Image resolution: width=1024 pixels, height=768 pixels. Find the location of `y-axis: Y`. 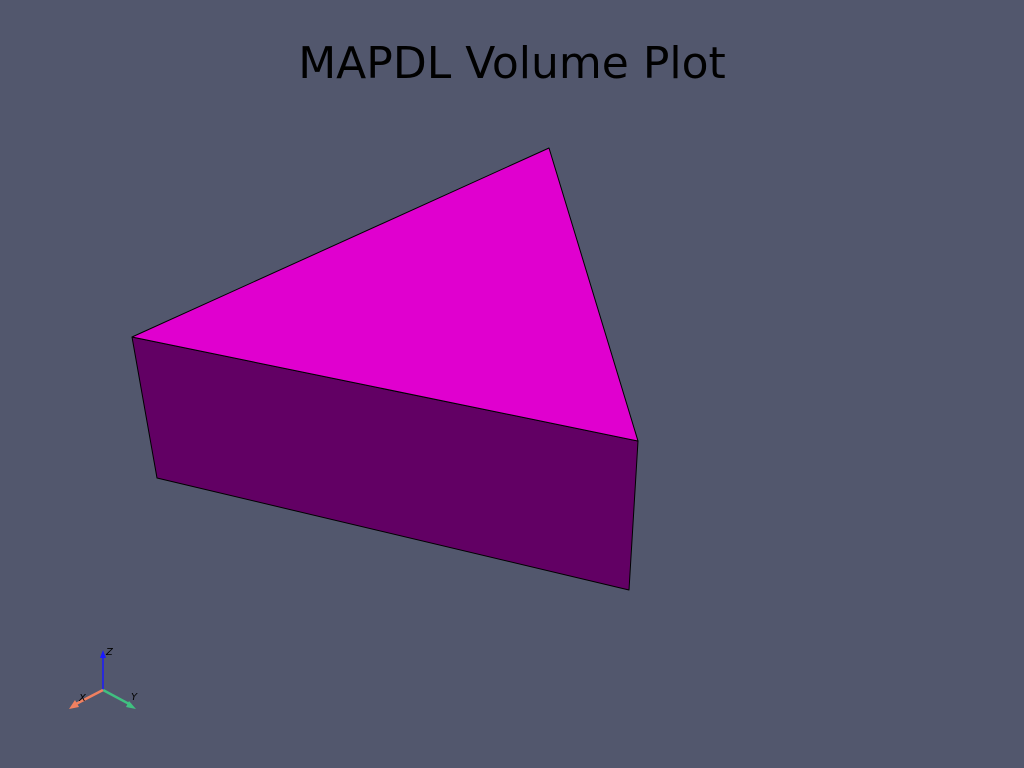

y-axis: Y is located at coordinates (120, 698).